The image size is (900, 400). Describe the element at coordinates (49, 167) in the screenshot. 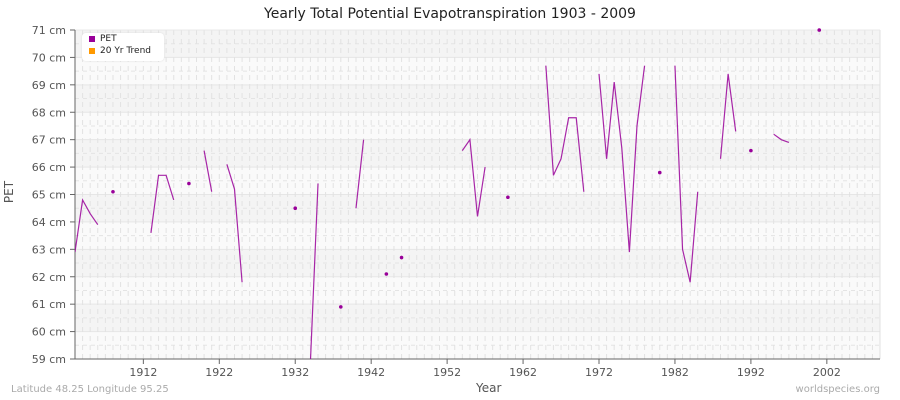

I see `svg-text: 66 cm` at that location.